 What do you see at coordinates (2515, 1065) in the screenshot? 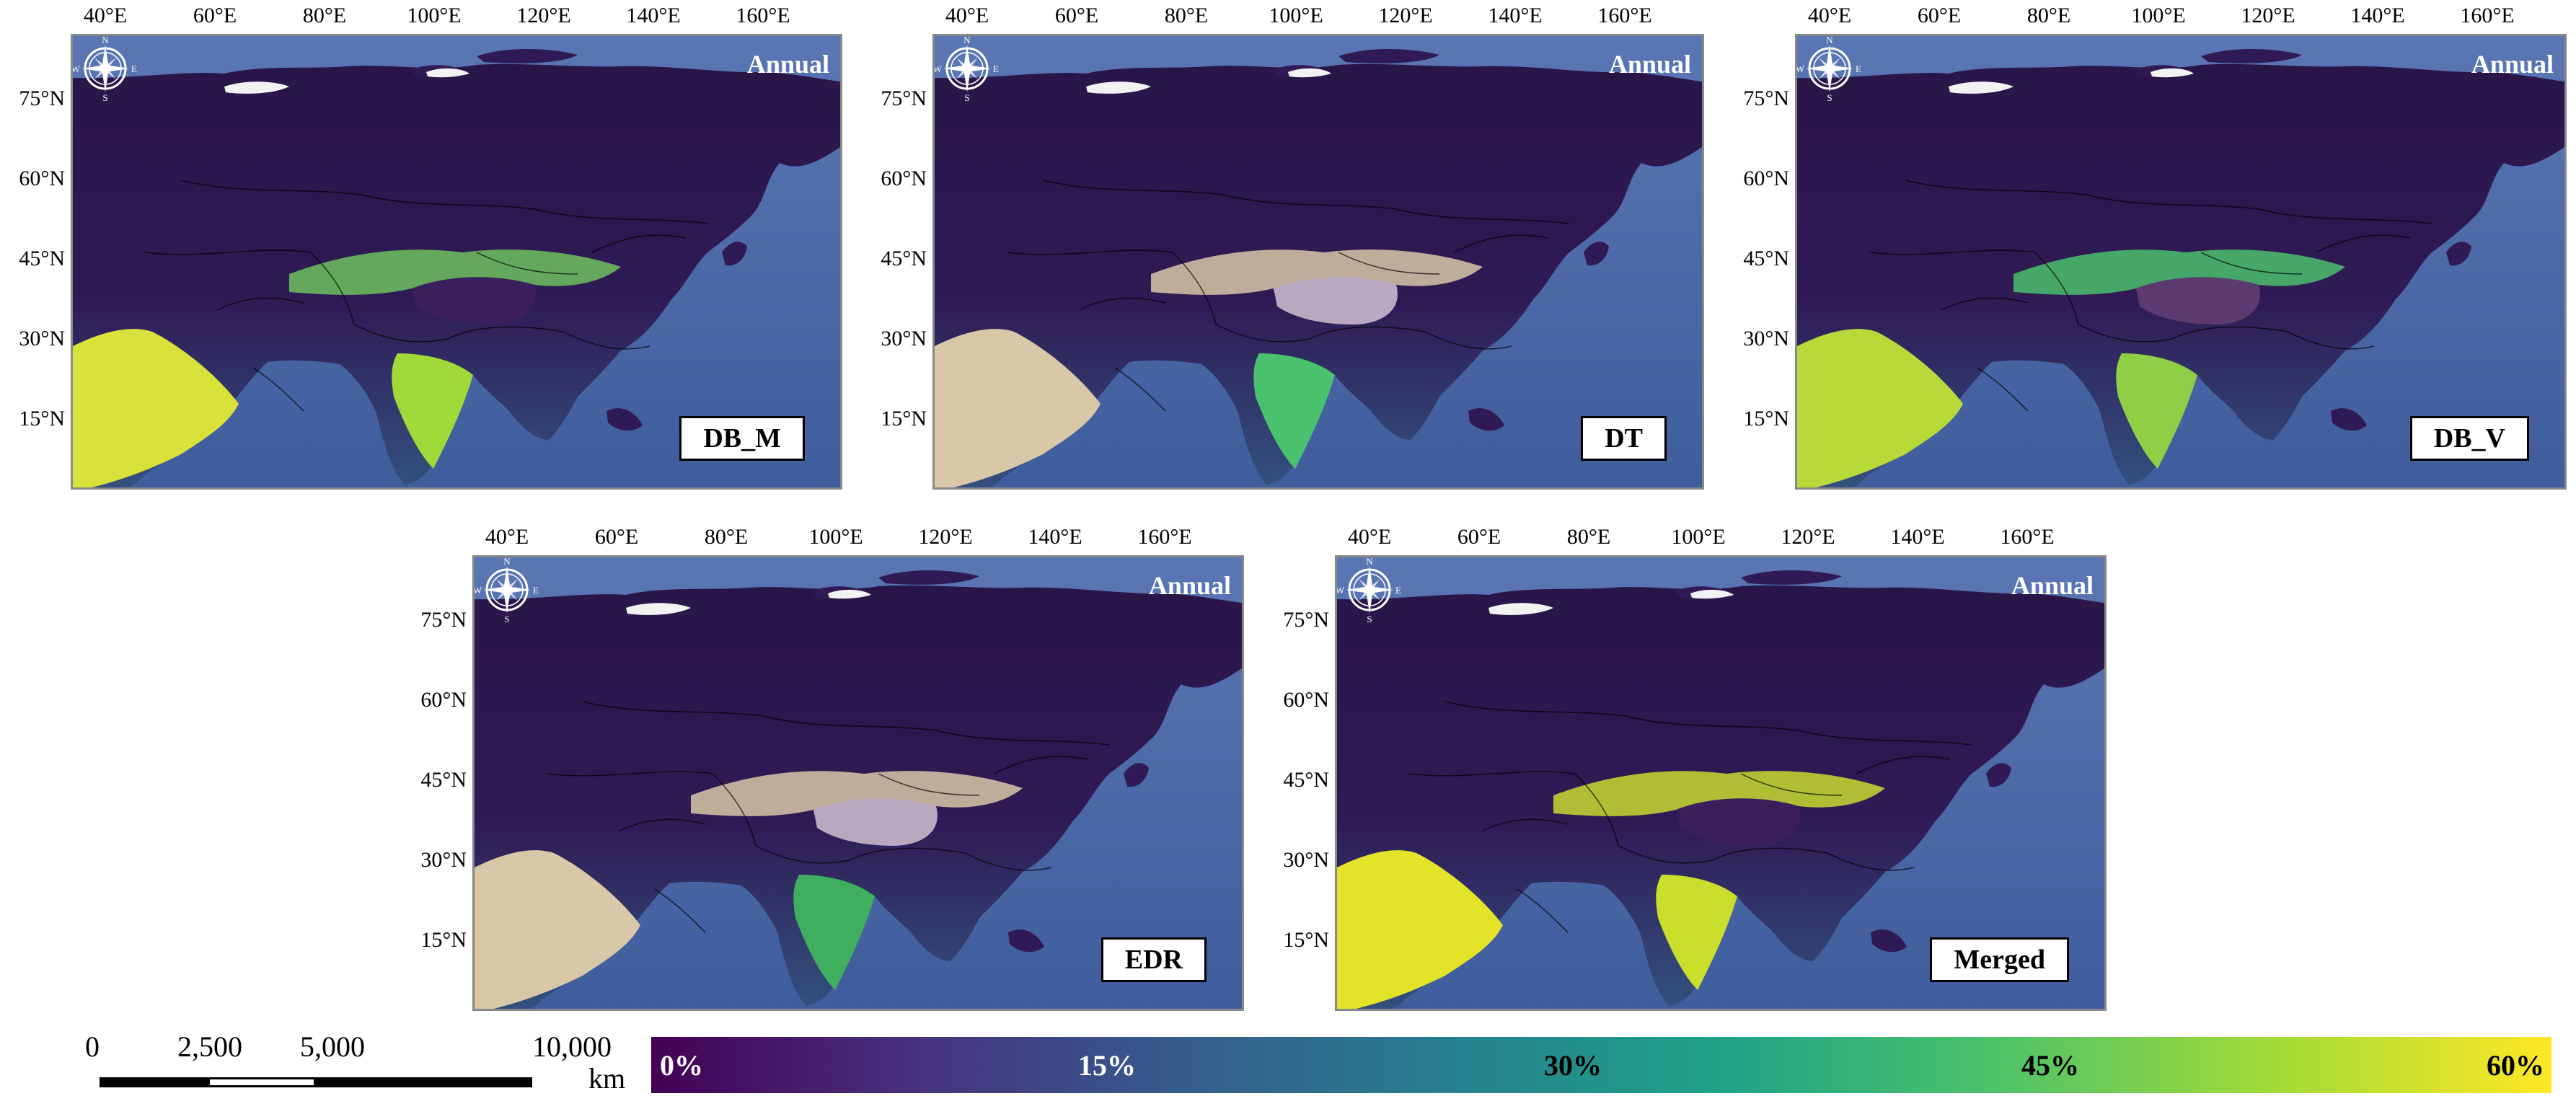
I see `colorbar-label-60: 60%` at bounding box center [2515, 1065].